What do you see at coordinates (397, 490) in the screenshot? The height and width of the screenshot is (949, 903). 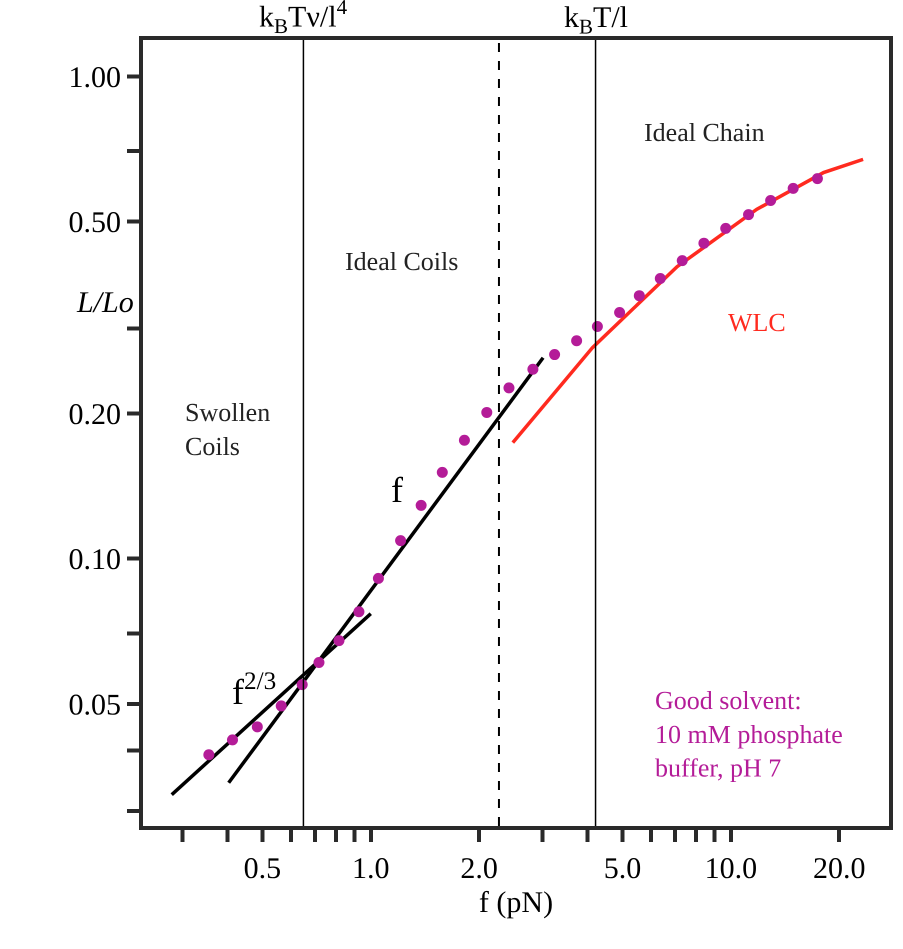 I see `annotation: f` at bounding box center [397, 490].